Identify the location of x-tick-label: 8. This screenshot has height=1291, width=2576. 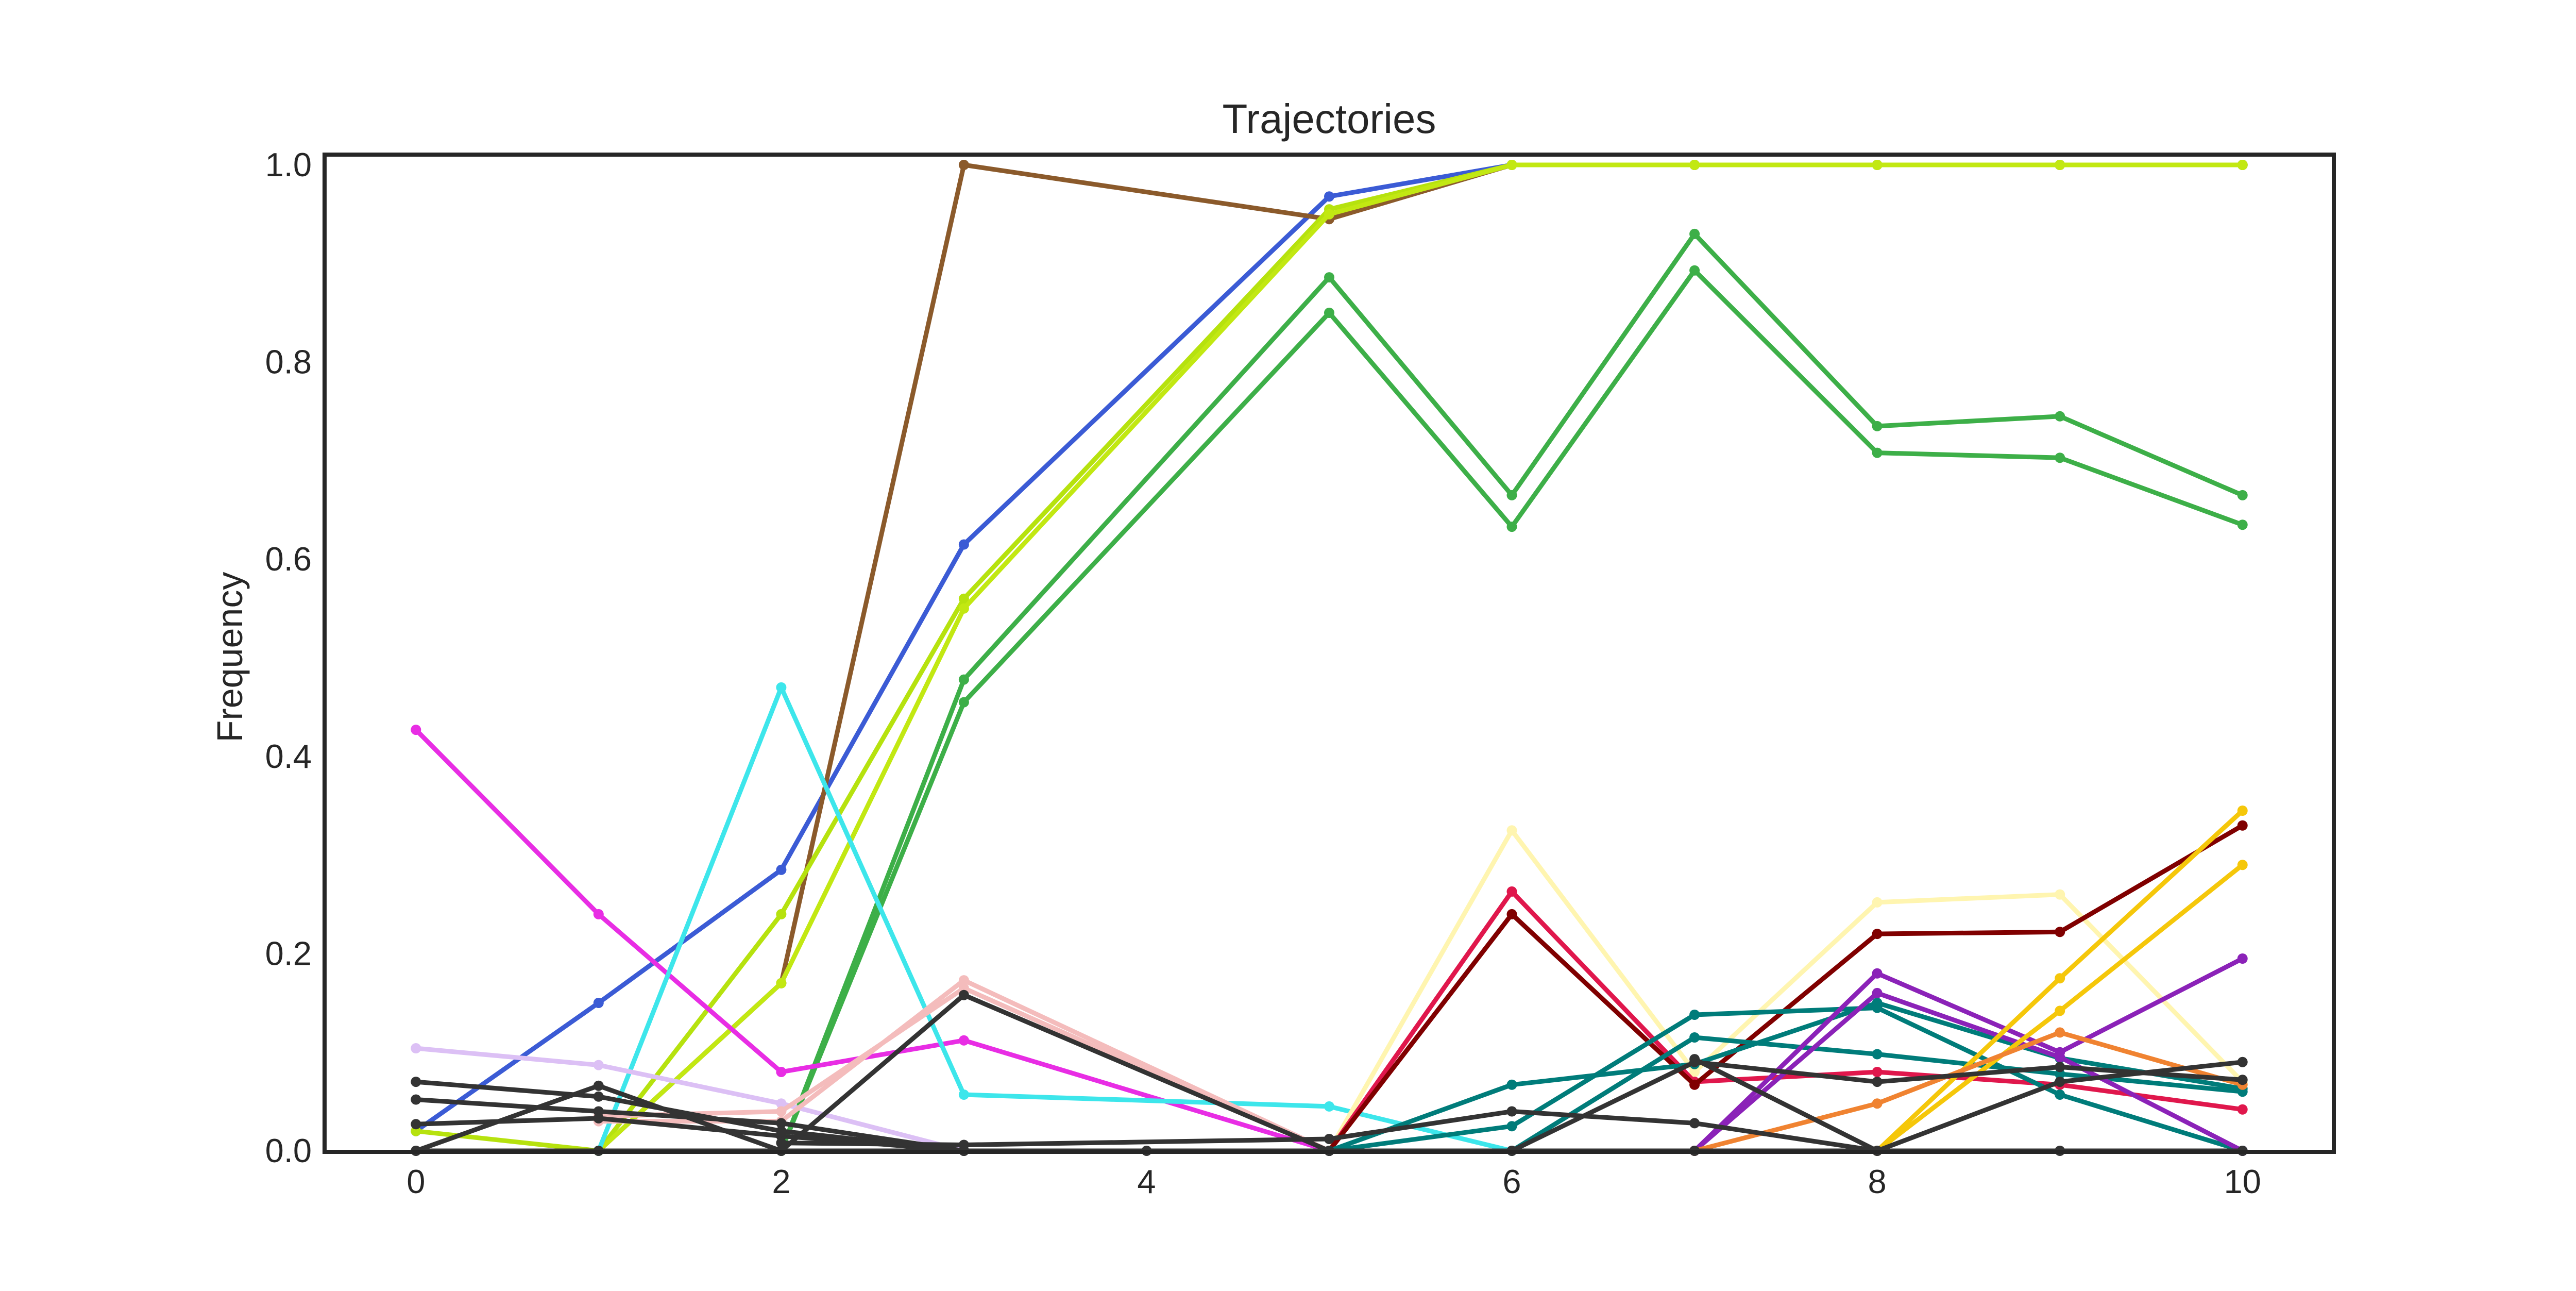
(1877, 1181).